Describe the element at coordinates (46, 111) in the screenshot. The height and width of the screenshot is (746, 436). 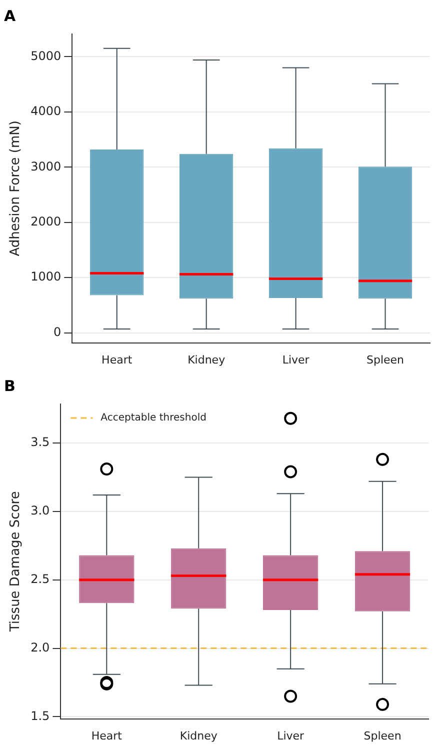
I see `y-tick-label: 4000` at that location.